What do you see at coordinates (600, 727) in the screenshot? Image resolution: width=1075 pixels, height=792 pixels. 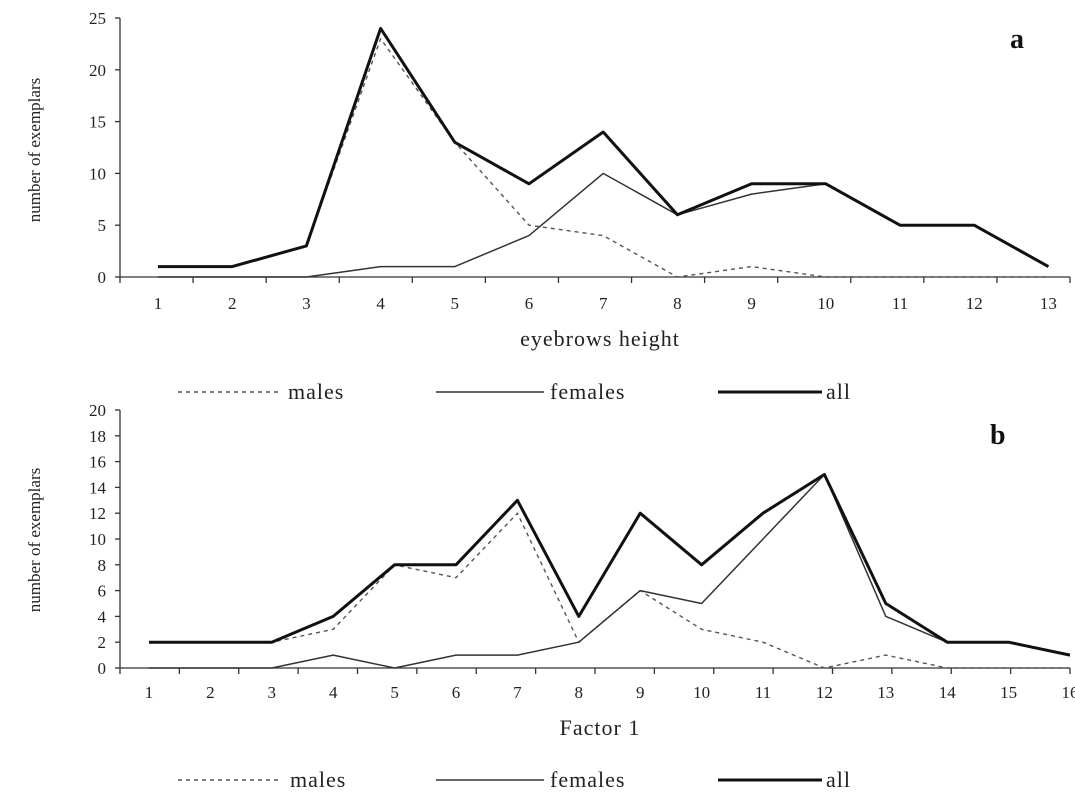 I see `x-axis-title-b: Factor 1` at bounding box center [600, 727].